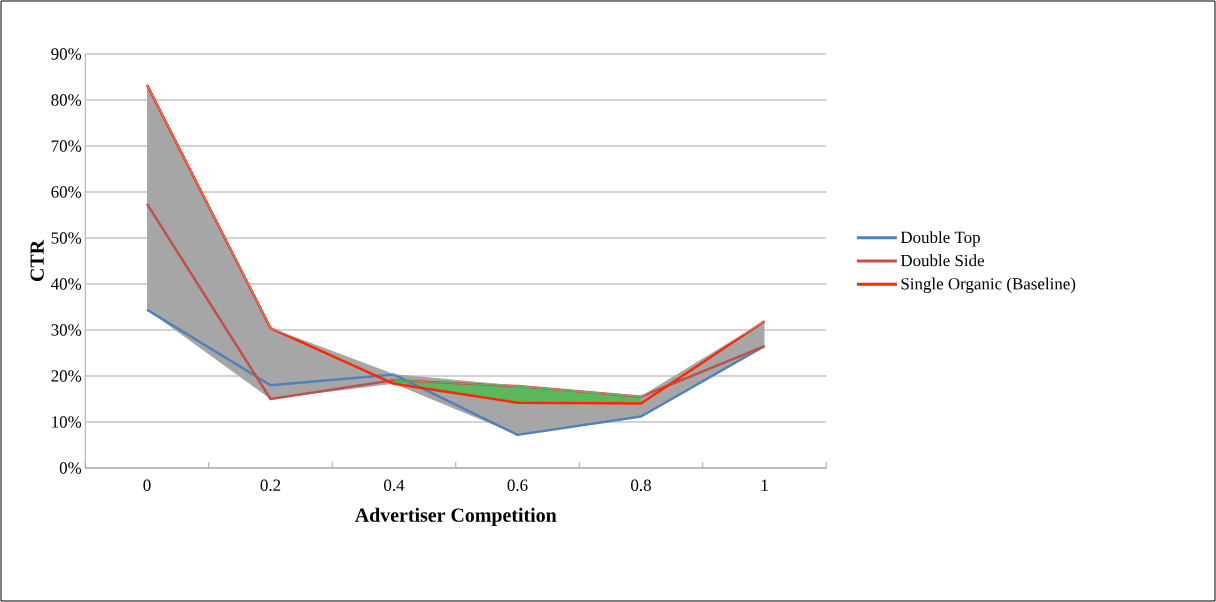 Image resolution: width=1216 pixels, height=602 pixels. What do you see at coordinates (455, 516) in the screenshot?
I see `x-axis-title: Advertiser Competition` at bounding box center [455, 516].